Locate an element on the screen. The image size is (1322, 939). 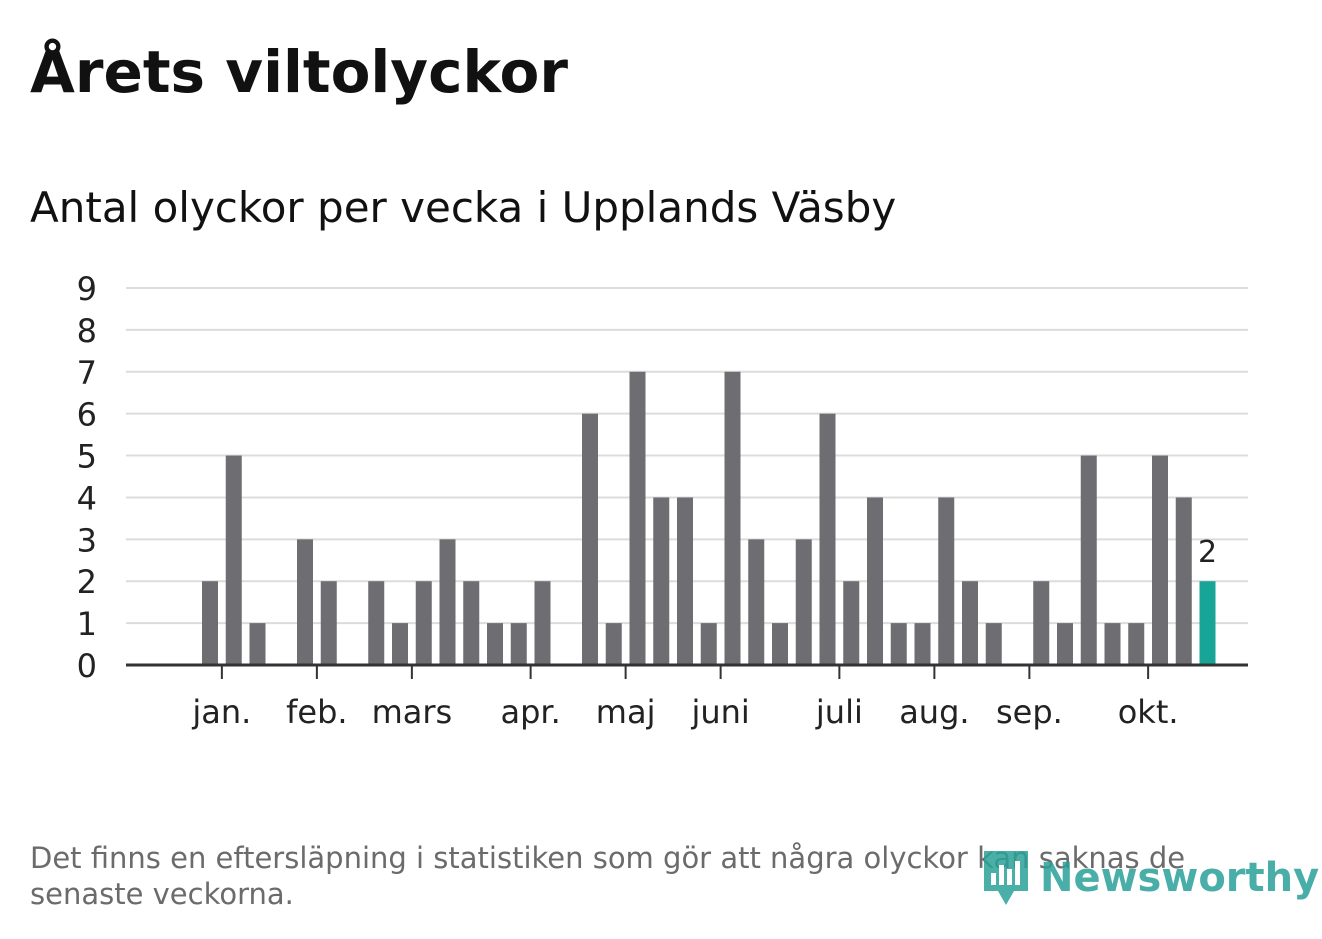
x-tick-label: maj is located at coordinates (626, 712).